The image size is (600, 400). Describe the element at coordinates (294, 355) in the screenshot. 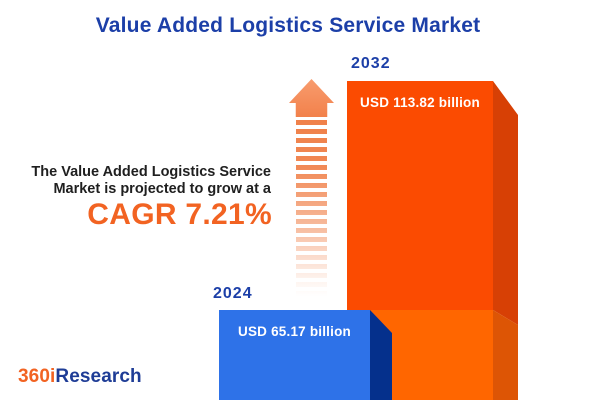

I see `bar-2024-front` at that location.